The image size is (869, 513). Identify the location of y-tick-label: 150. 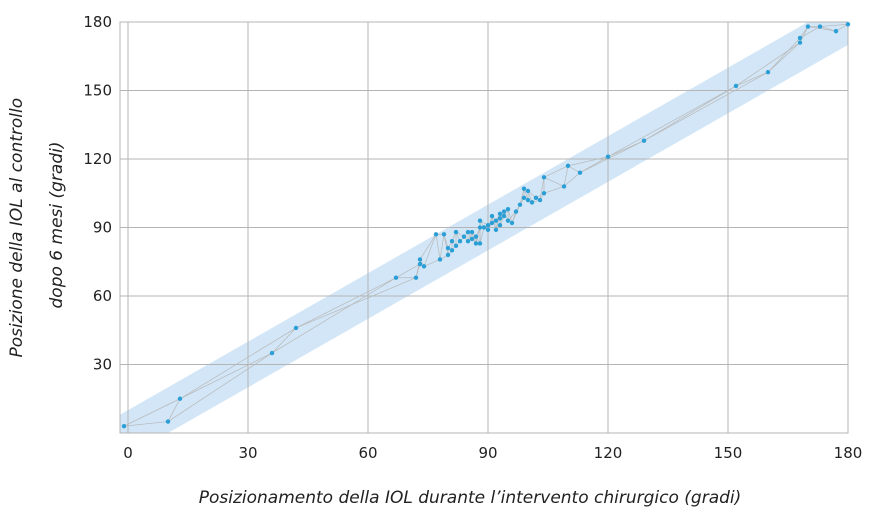
(97, 91).